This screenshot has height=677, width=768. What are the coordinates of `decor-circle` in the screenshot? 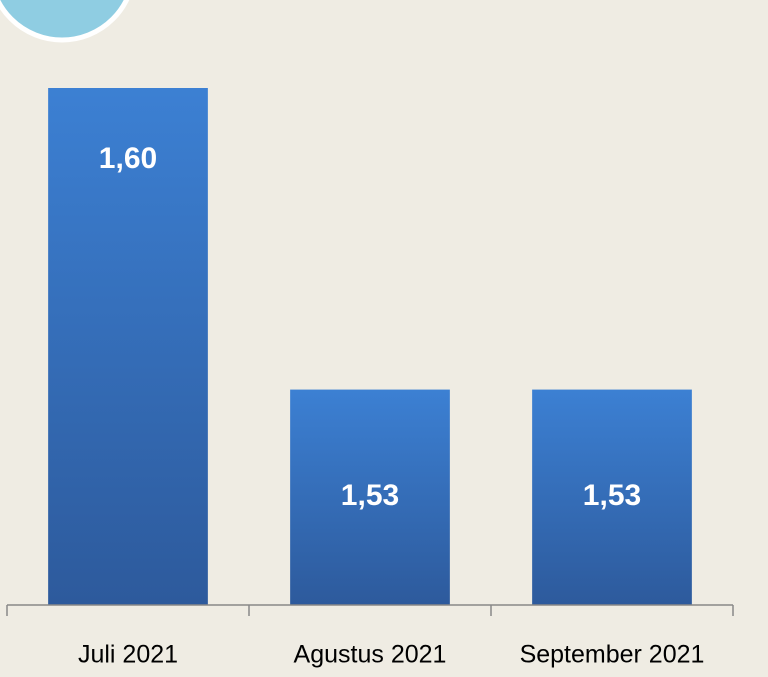 It's located at (65, 21).